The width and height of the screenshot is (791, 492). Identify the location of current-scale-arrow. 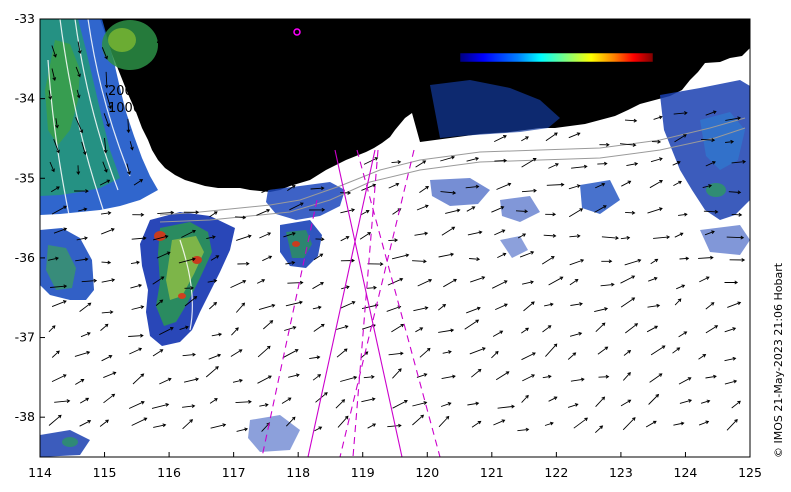
(178, 138).